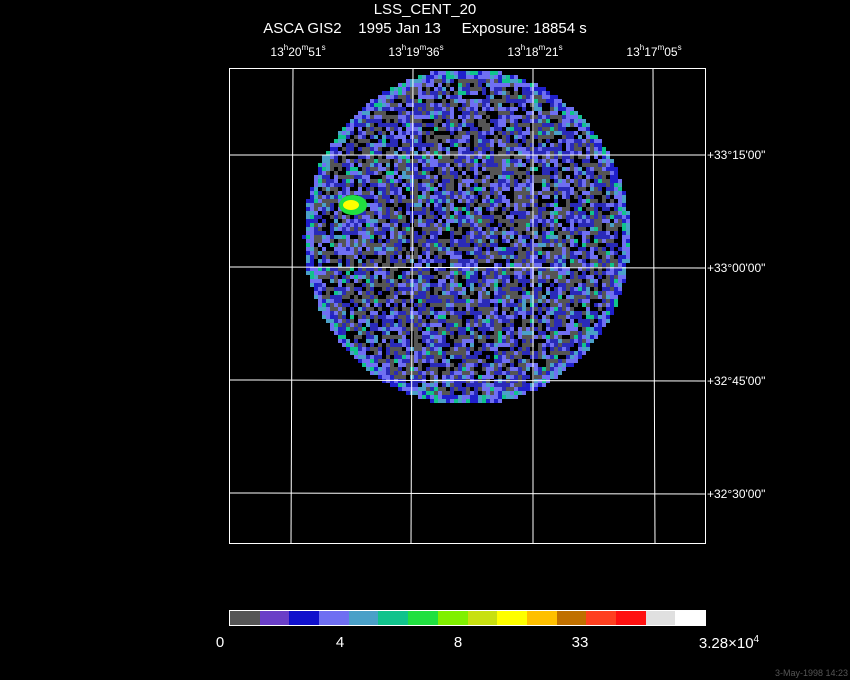 The image size is (850, 680). I want to click on colorbar-label-8: 8, so click(458, 642).